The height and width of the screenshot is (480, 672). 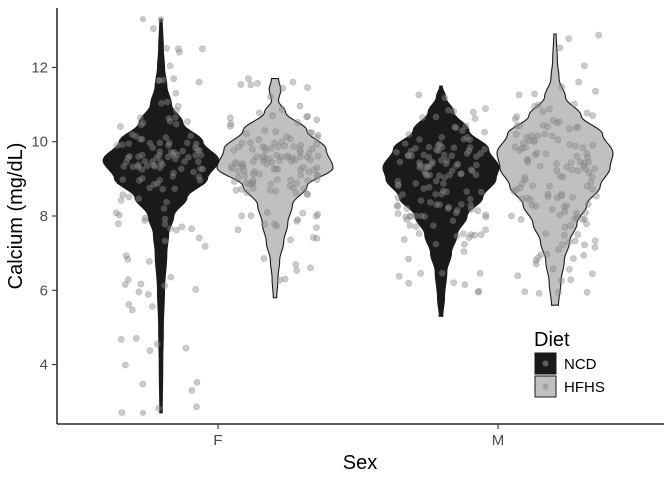 I want to click on legend-point-marker, so click(x=545, y=363).